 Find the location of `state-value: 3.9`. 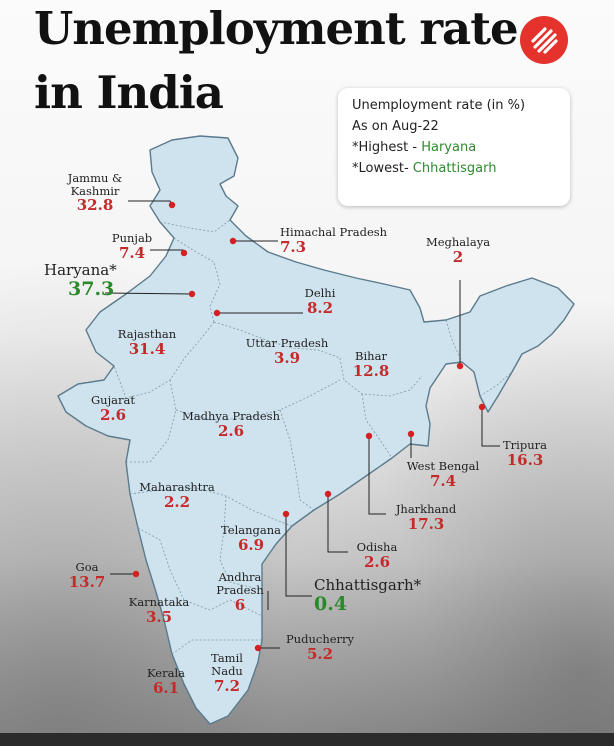

state-value: 3.9 is located at coordinates (287, 358).